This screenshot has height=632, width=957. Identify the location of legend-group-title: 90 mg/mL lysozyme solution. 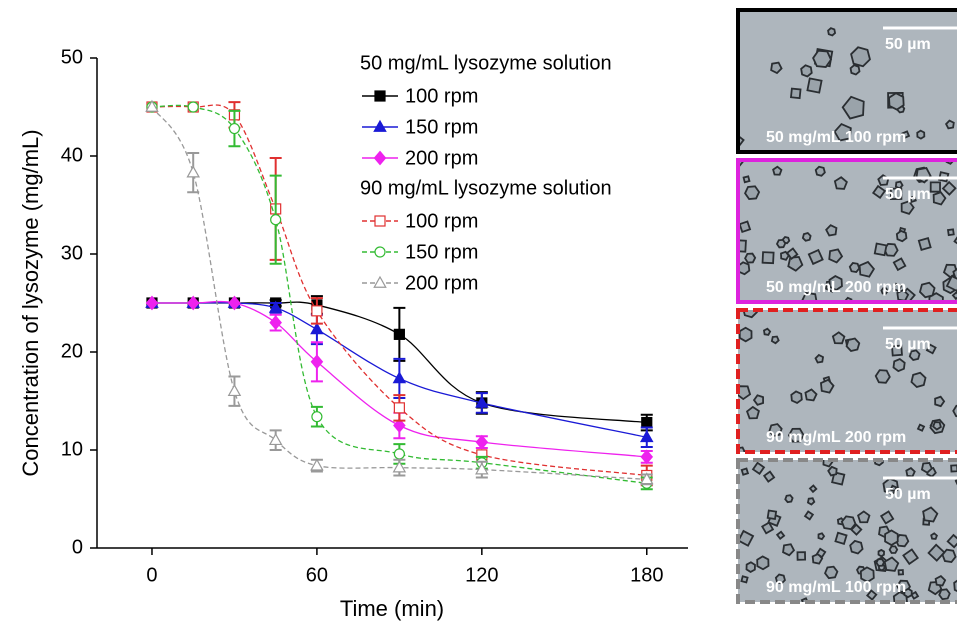
(486, 188).